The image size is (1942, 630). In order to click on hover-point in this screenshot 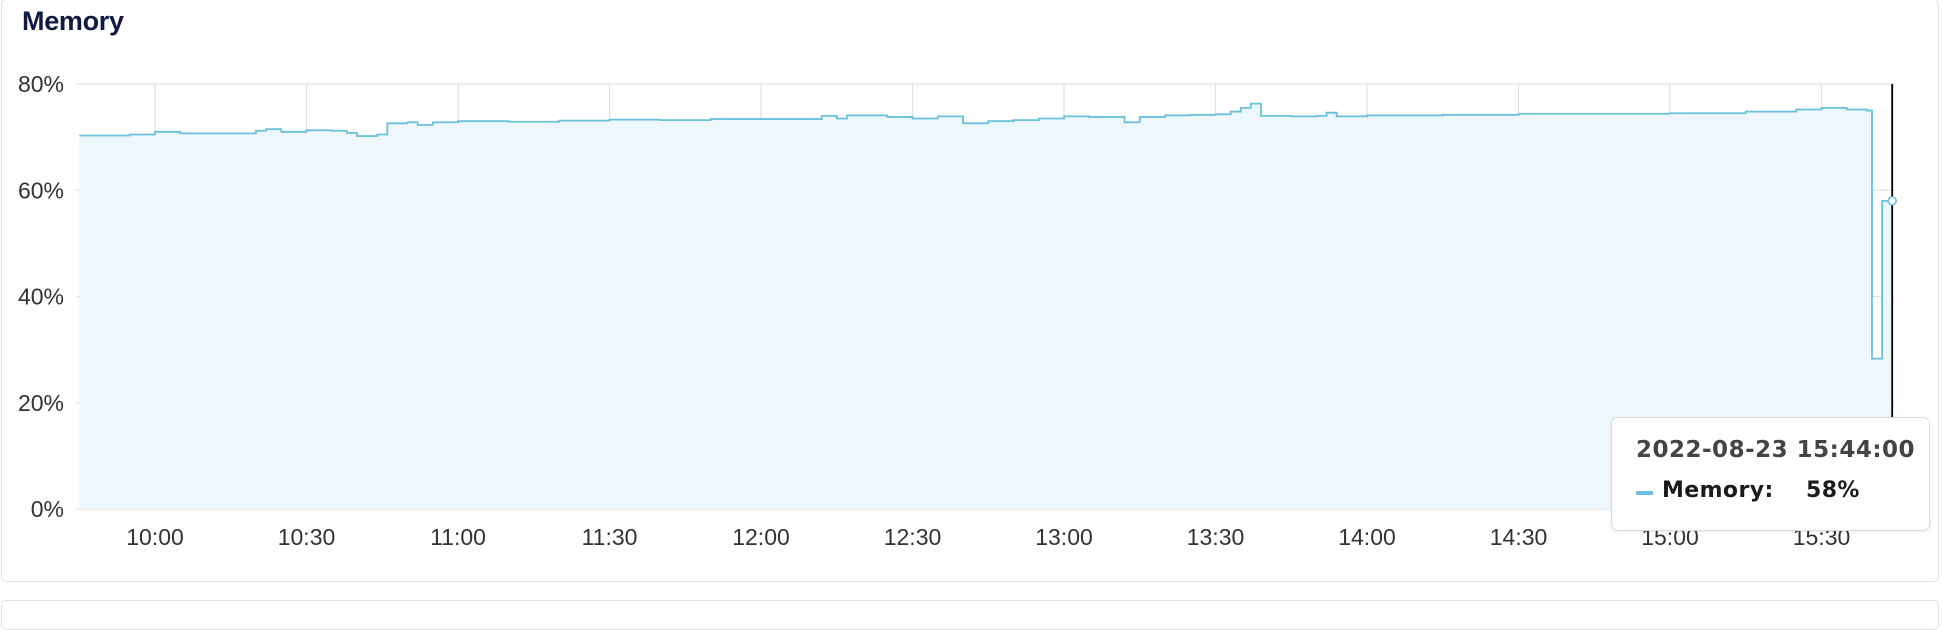, I will do `click(1892, 201)`.